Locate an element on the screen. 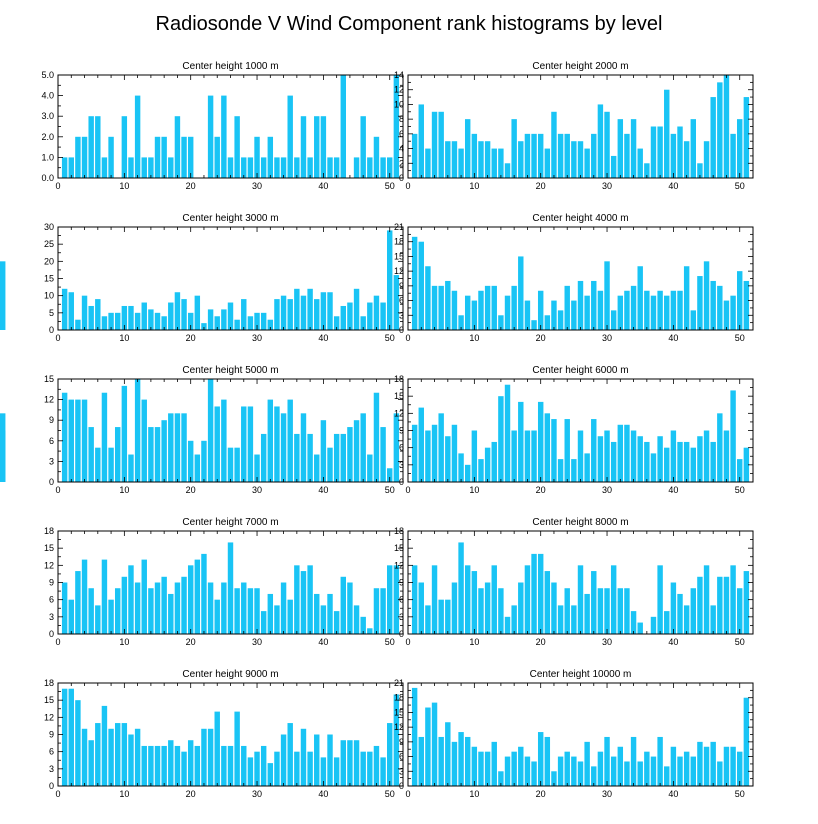  y-tick-label: 18 is located at coordinates (399, 379).